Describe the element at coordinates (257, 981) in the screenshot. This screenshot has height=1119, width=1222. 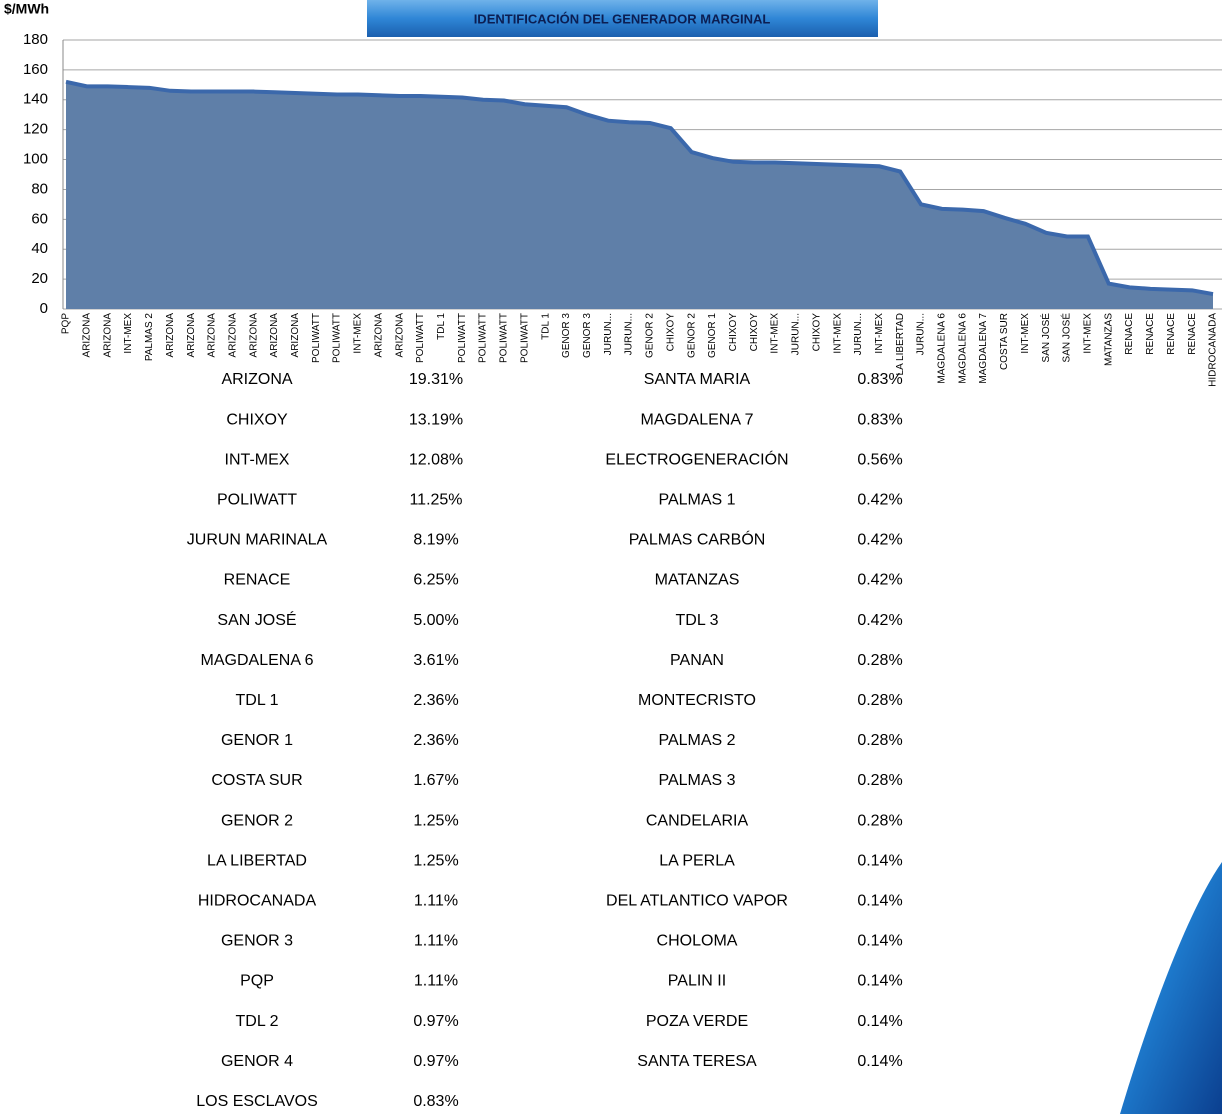
I see `table-name: PQP` at that location.